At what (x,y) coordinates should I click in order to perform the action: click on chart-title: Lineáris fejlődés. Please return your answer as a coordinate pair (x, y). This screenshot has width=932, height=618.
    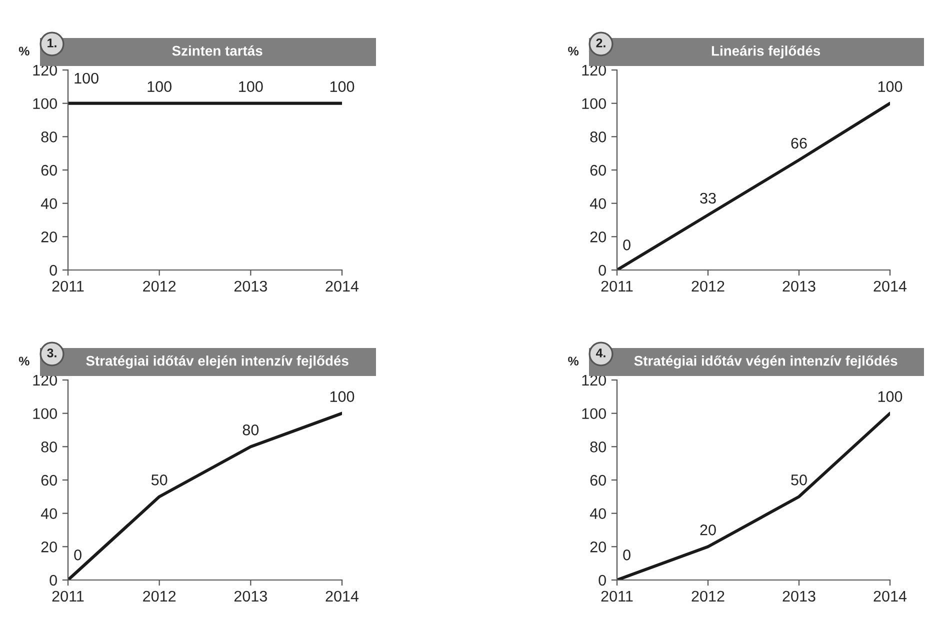
    Looking at the image, I should click on (766, 52).